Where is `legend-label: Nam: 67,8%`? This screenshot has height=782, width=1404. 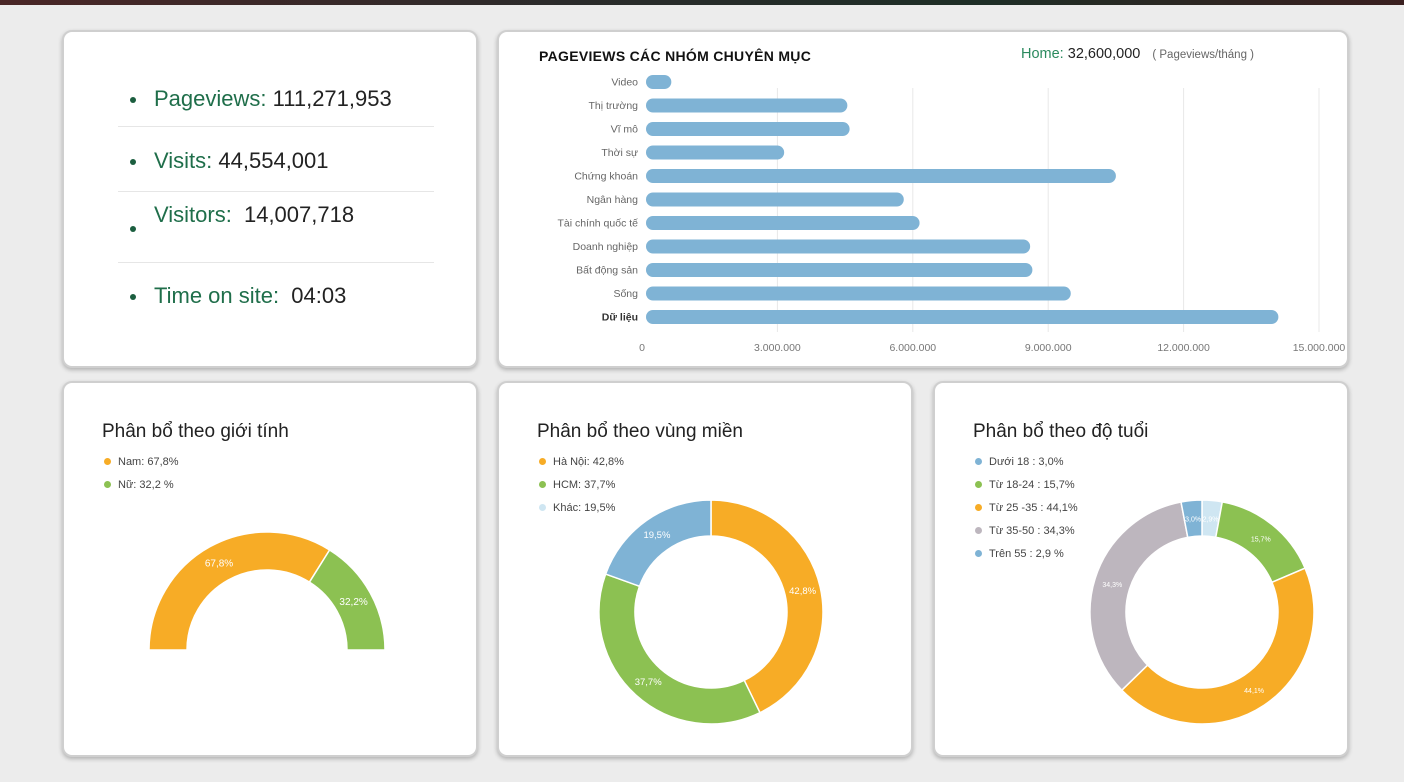
legend-label: Nam: 67,8% is located at coordinates (148, 462).